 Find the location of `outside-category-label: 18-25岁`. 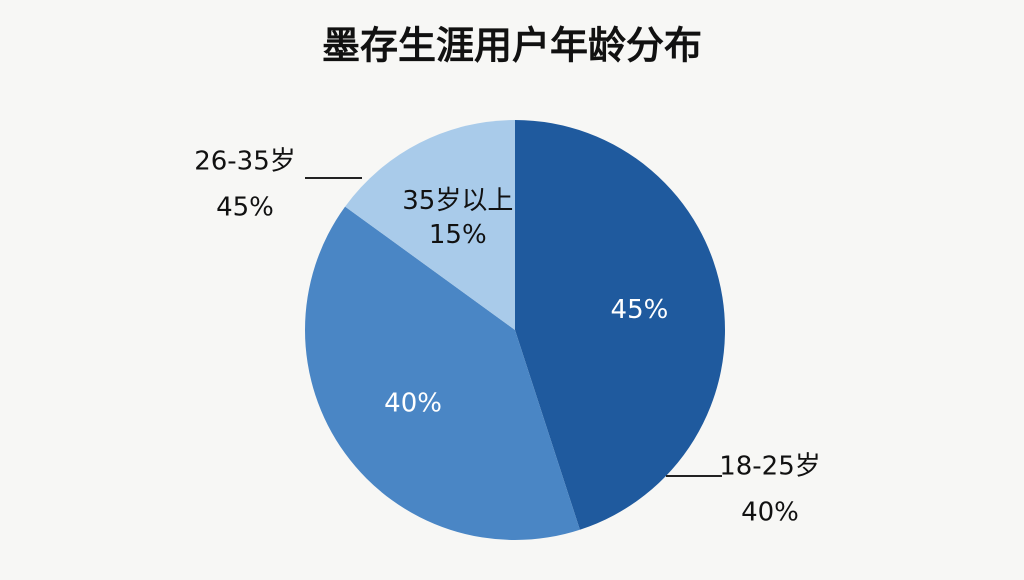

outside-category-label: 18-25岁 is located at coordinates (770, 467).